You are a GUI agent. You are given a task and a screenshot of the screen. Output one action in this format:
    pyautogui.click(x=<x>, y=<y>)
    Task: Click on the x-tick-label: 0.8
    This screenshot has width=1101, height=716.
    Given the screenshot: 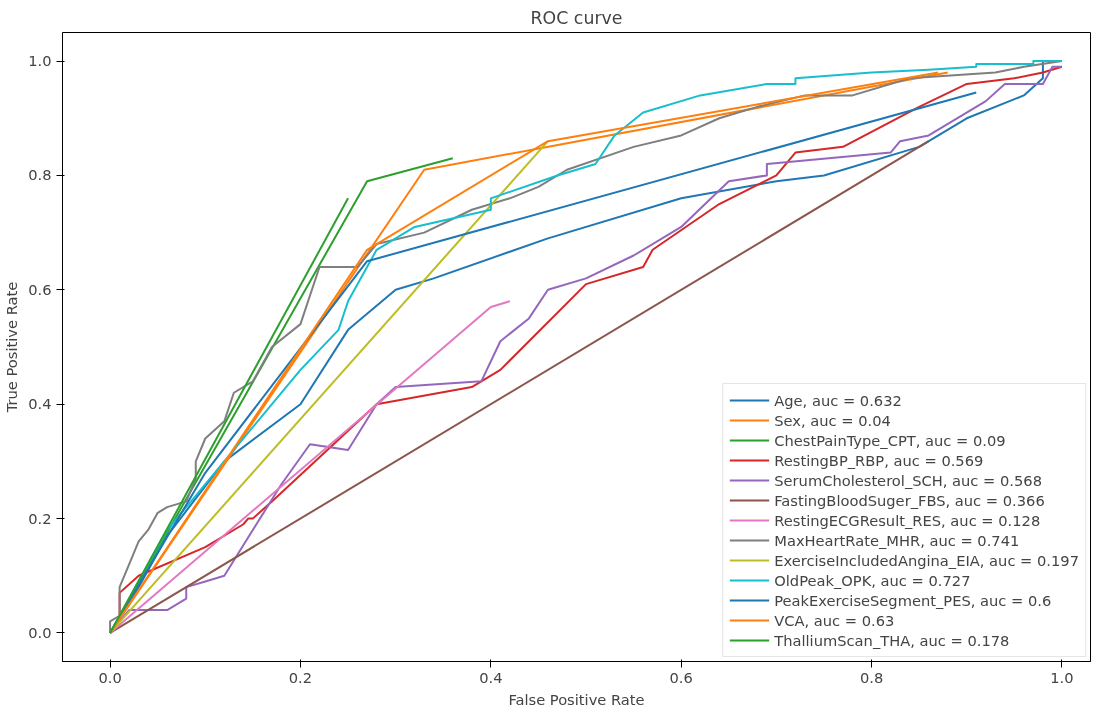 What is the action you would take?
    pyautogui.click(x=871, y=677)
    